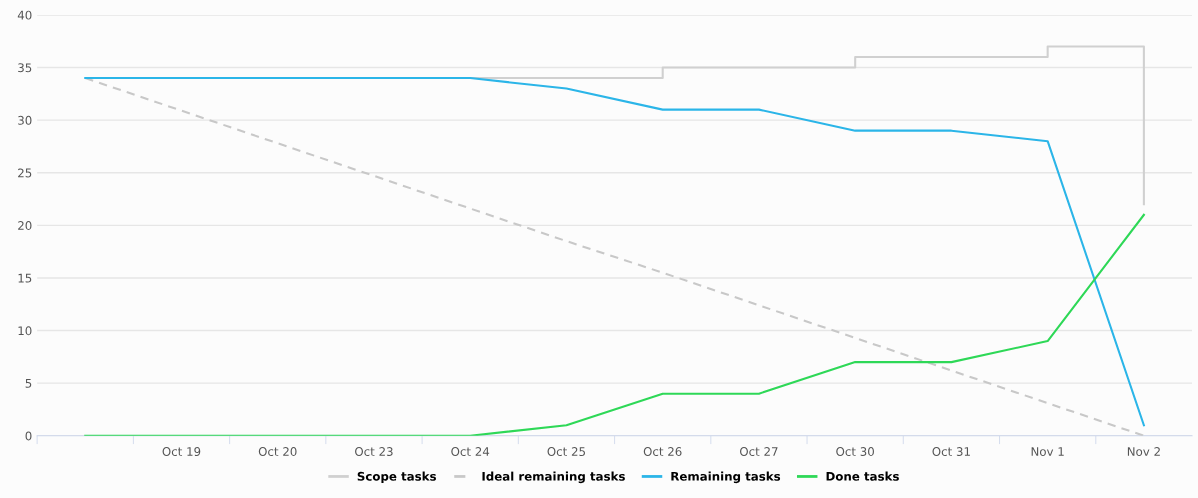 This screenshot has height=498, width=1198. Describe the element at coordinates (25, 120) in the screenshot. I see `y-tick-label: 30` at that location.